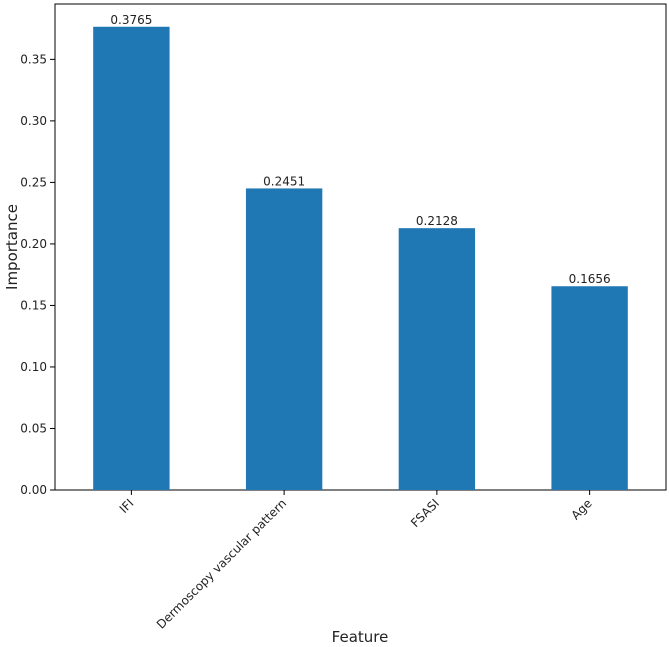 The height and width of the screenshot is (647, 669). What do you see at coordinates (581, 509) in the screenshot?
I see `x-tick-label-3: Age` at bounding box center [581, 509].